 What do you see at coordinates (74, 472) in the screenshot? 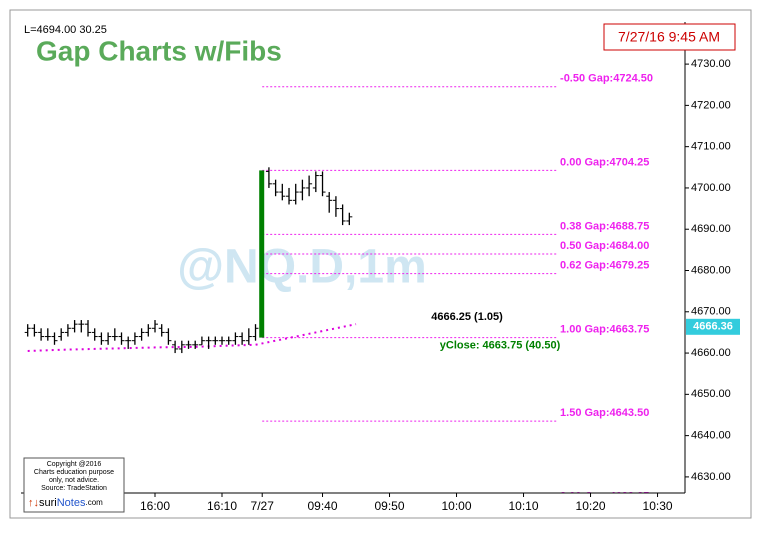
I see `copyright-line: Charts education purpose` at bounding box center [74, 472].